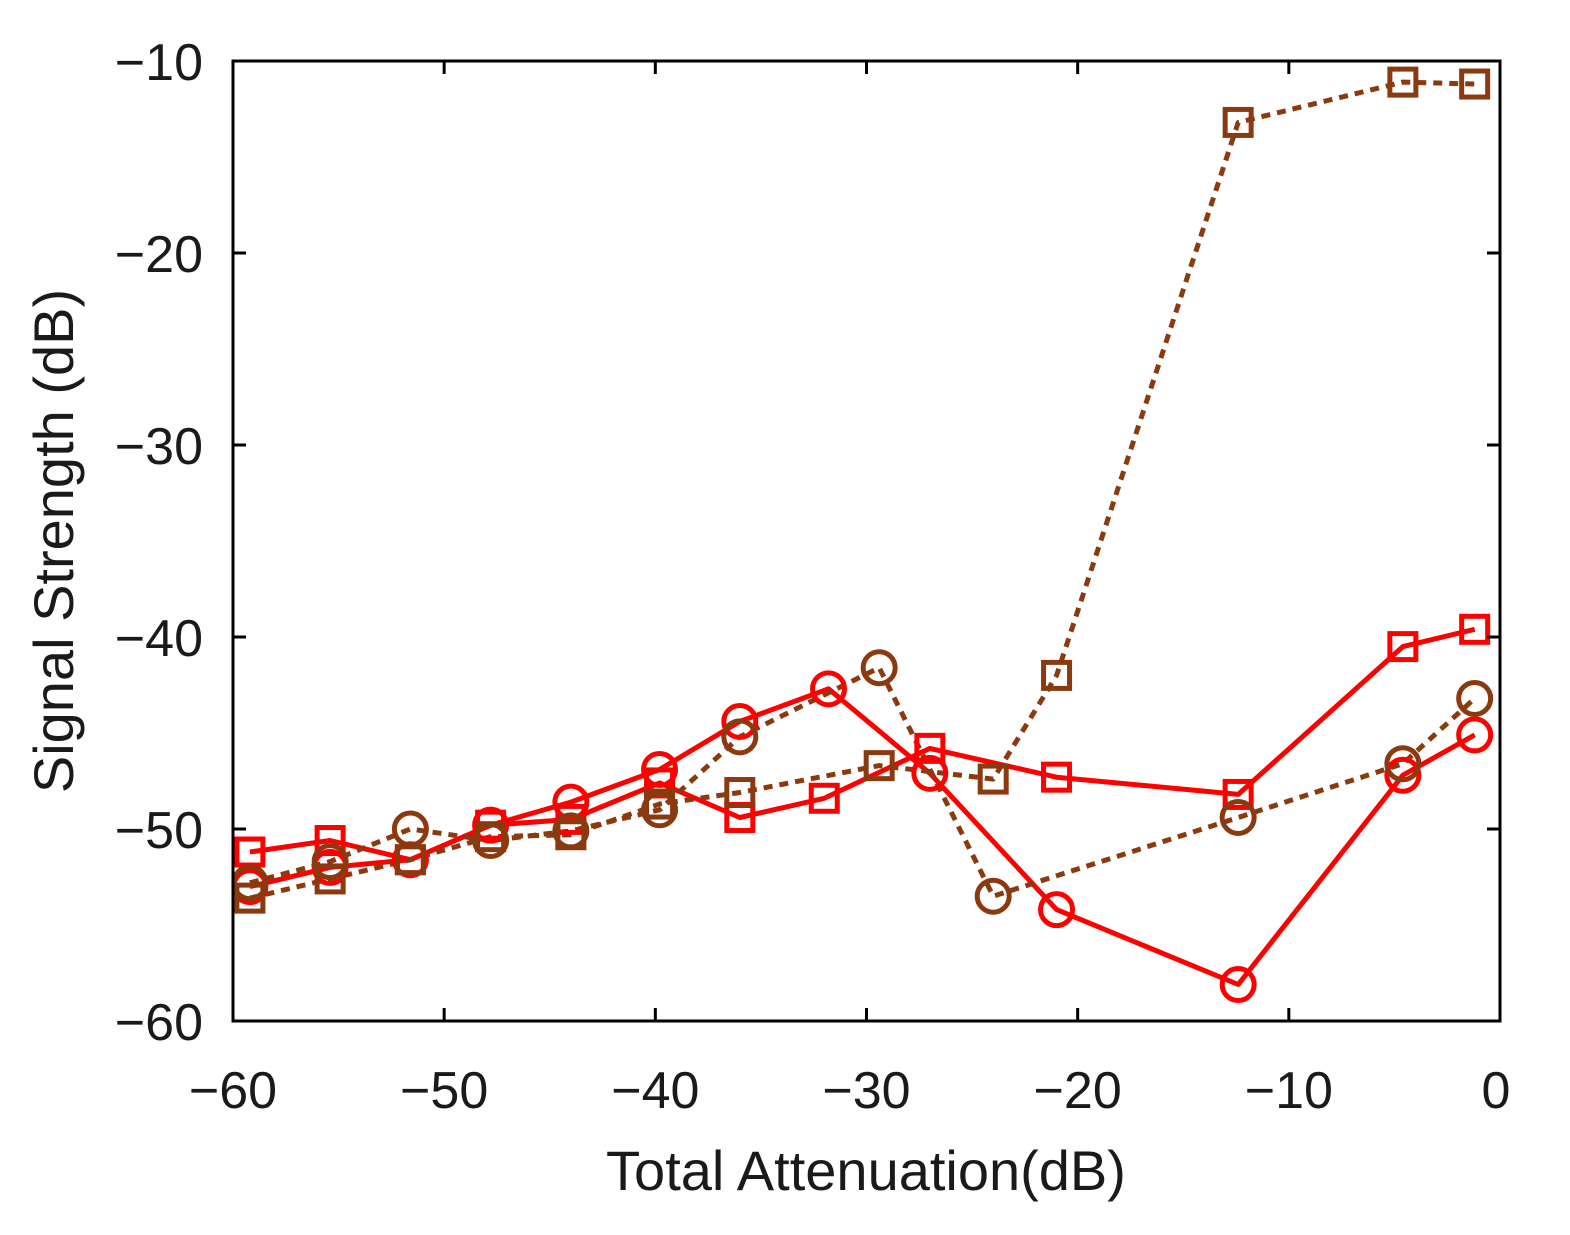  I want to click on x-tick-label: −10, so click(1289, 1091).